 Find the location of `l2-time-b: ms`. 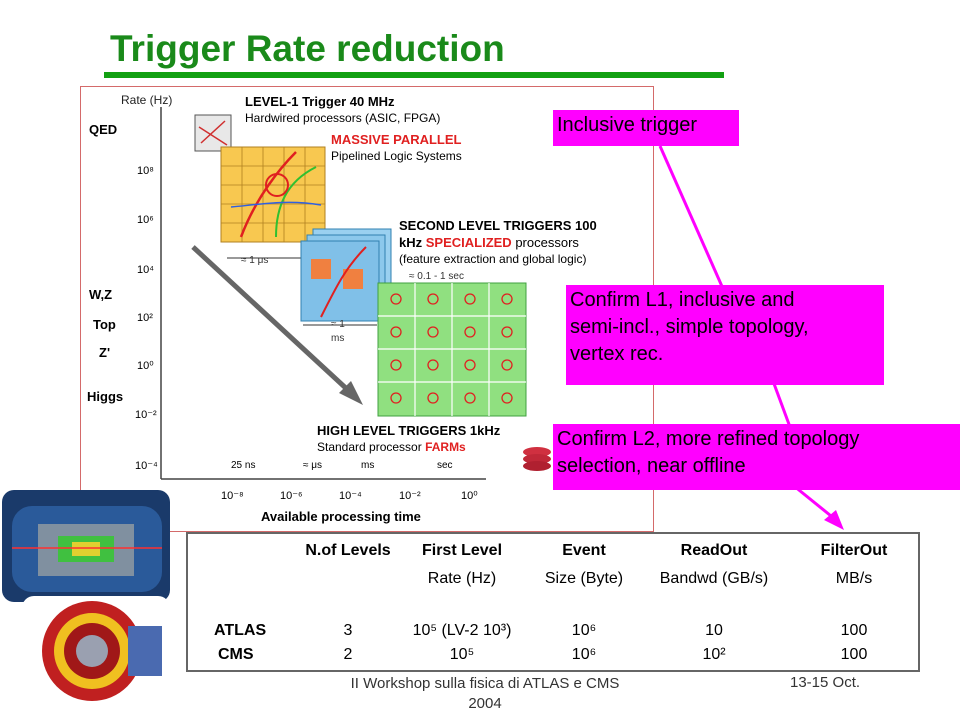

l2-time-b: ms is located at coordinates (337, 338).